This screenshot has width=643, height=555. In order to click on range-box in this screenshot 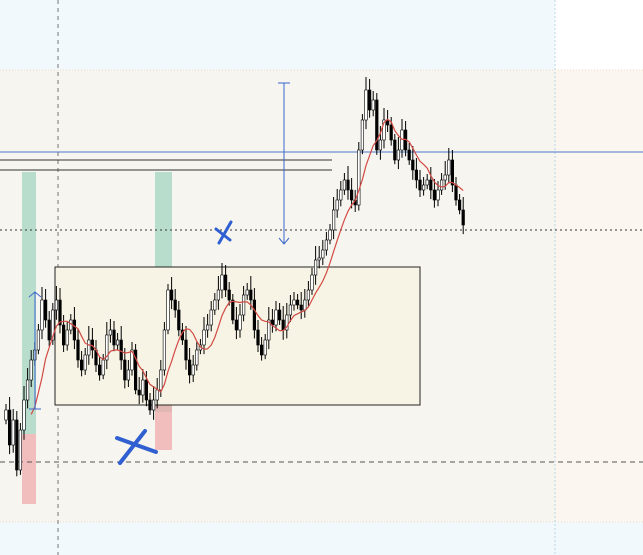, I will do `click(237, 336)`.